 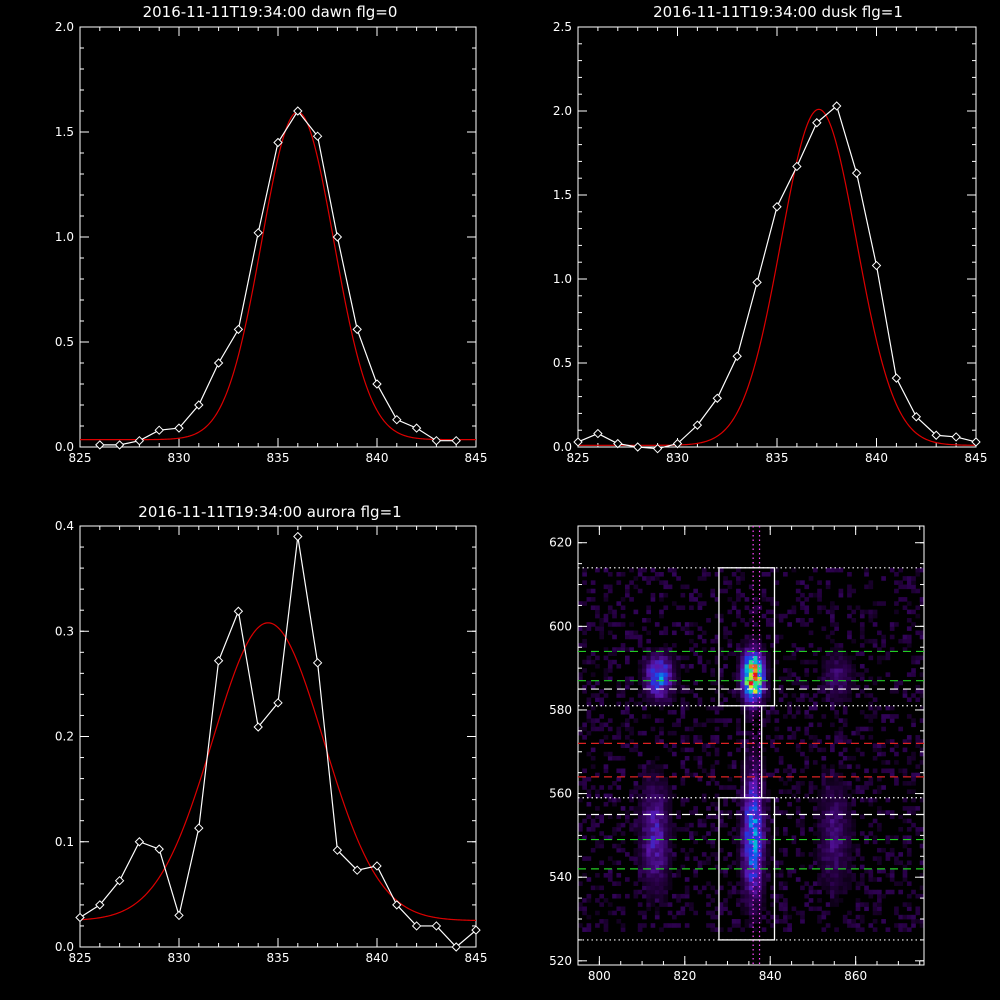 What do you see at coordinates (697, 425) in the screenshot?
I see `panel-1-data-point` at bounding box center [697, 425].